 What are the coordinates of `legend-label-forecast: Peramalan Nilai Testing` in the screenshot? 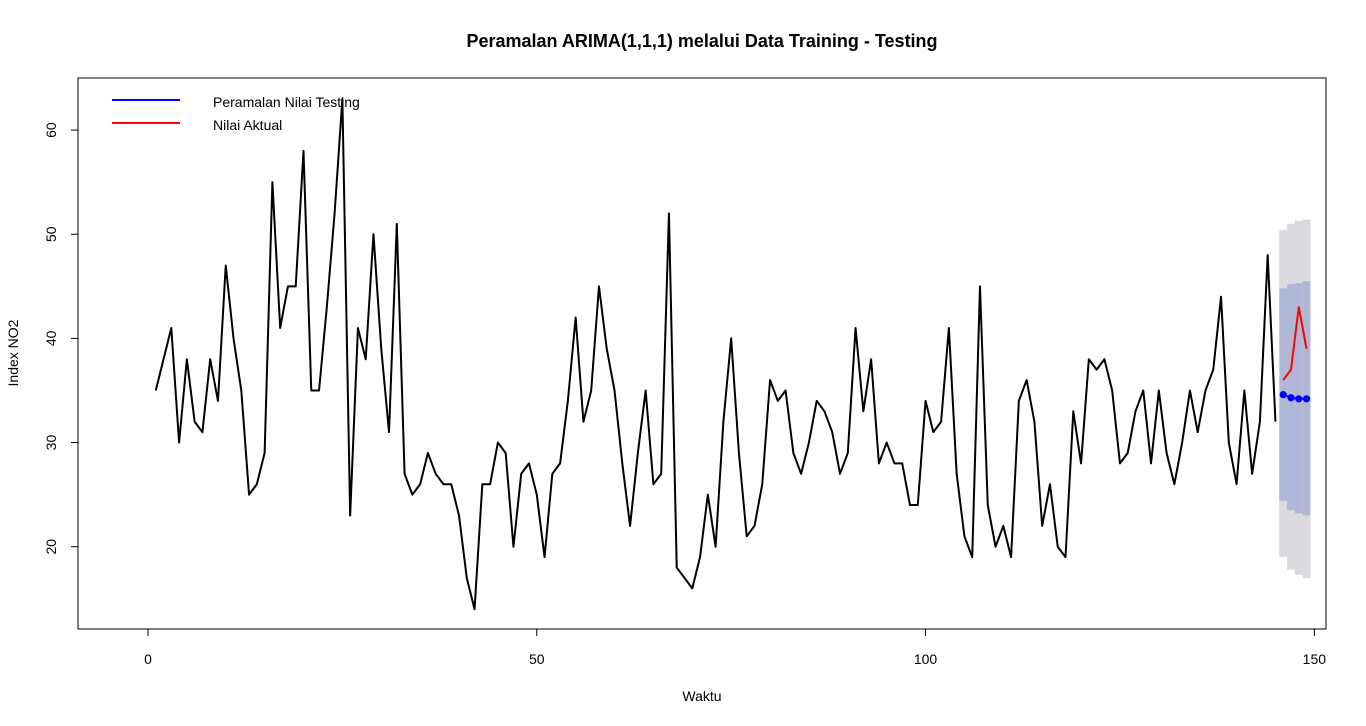 It's located at (286, 102).